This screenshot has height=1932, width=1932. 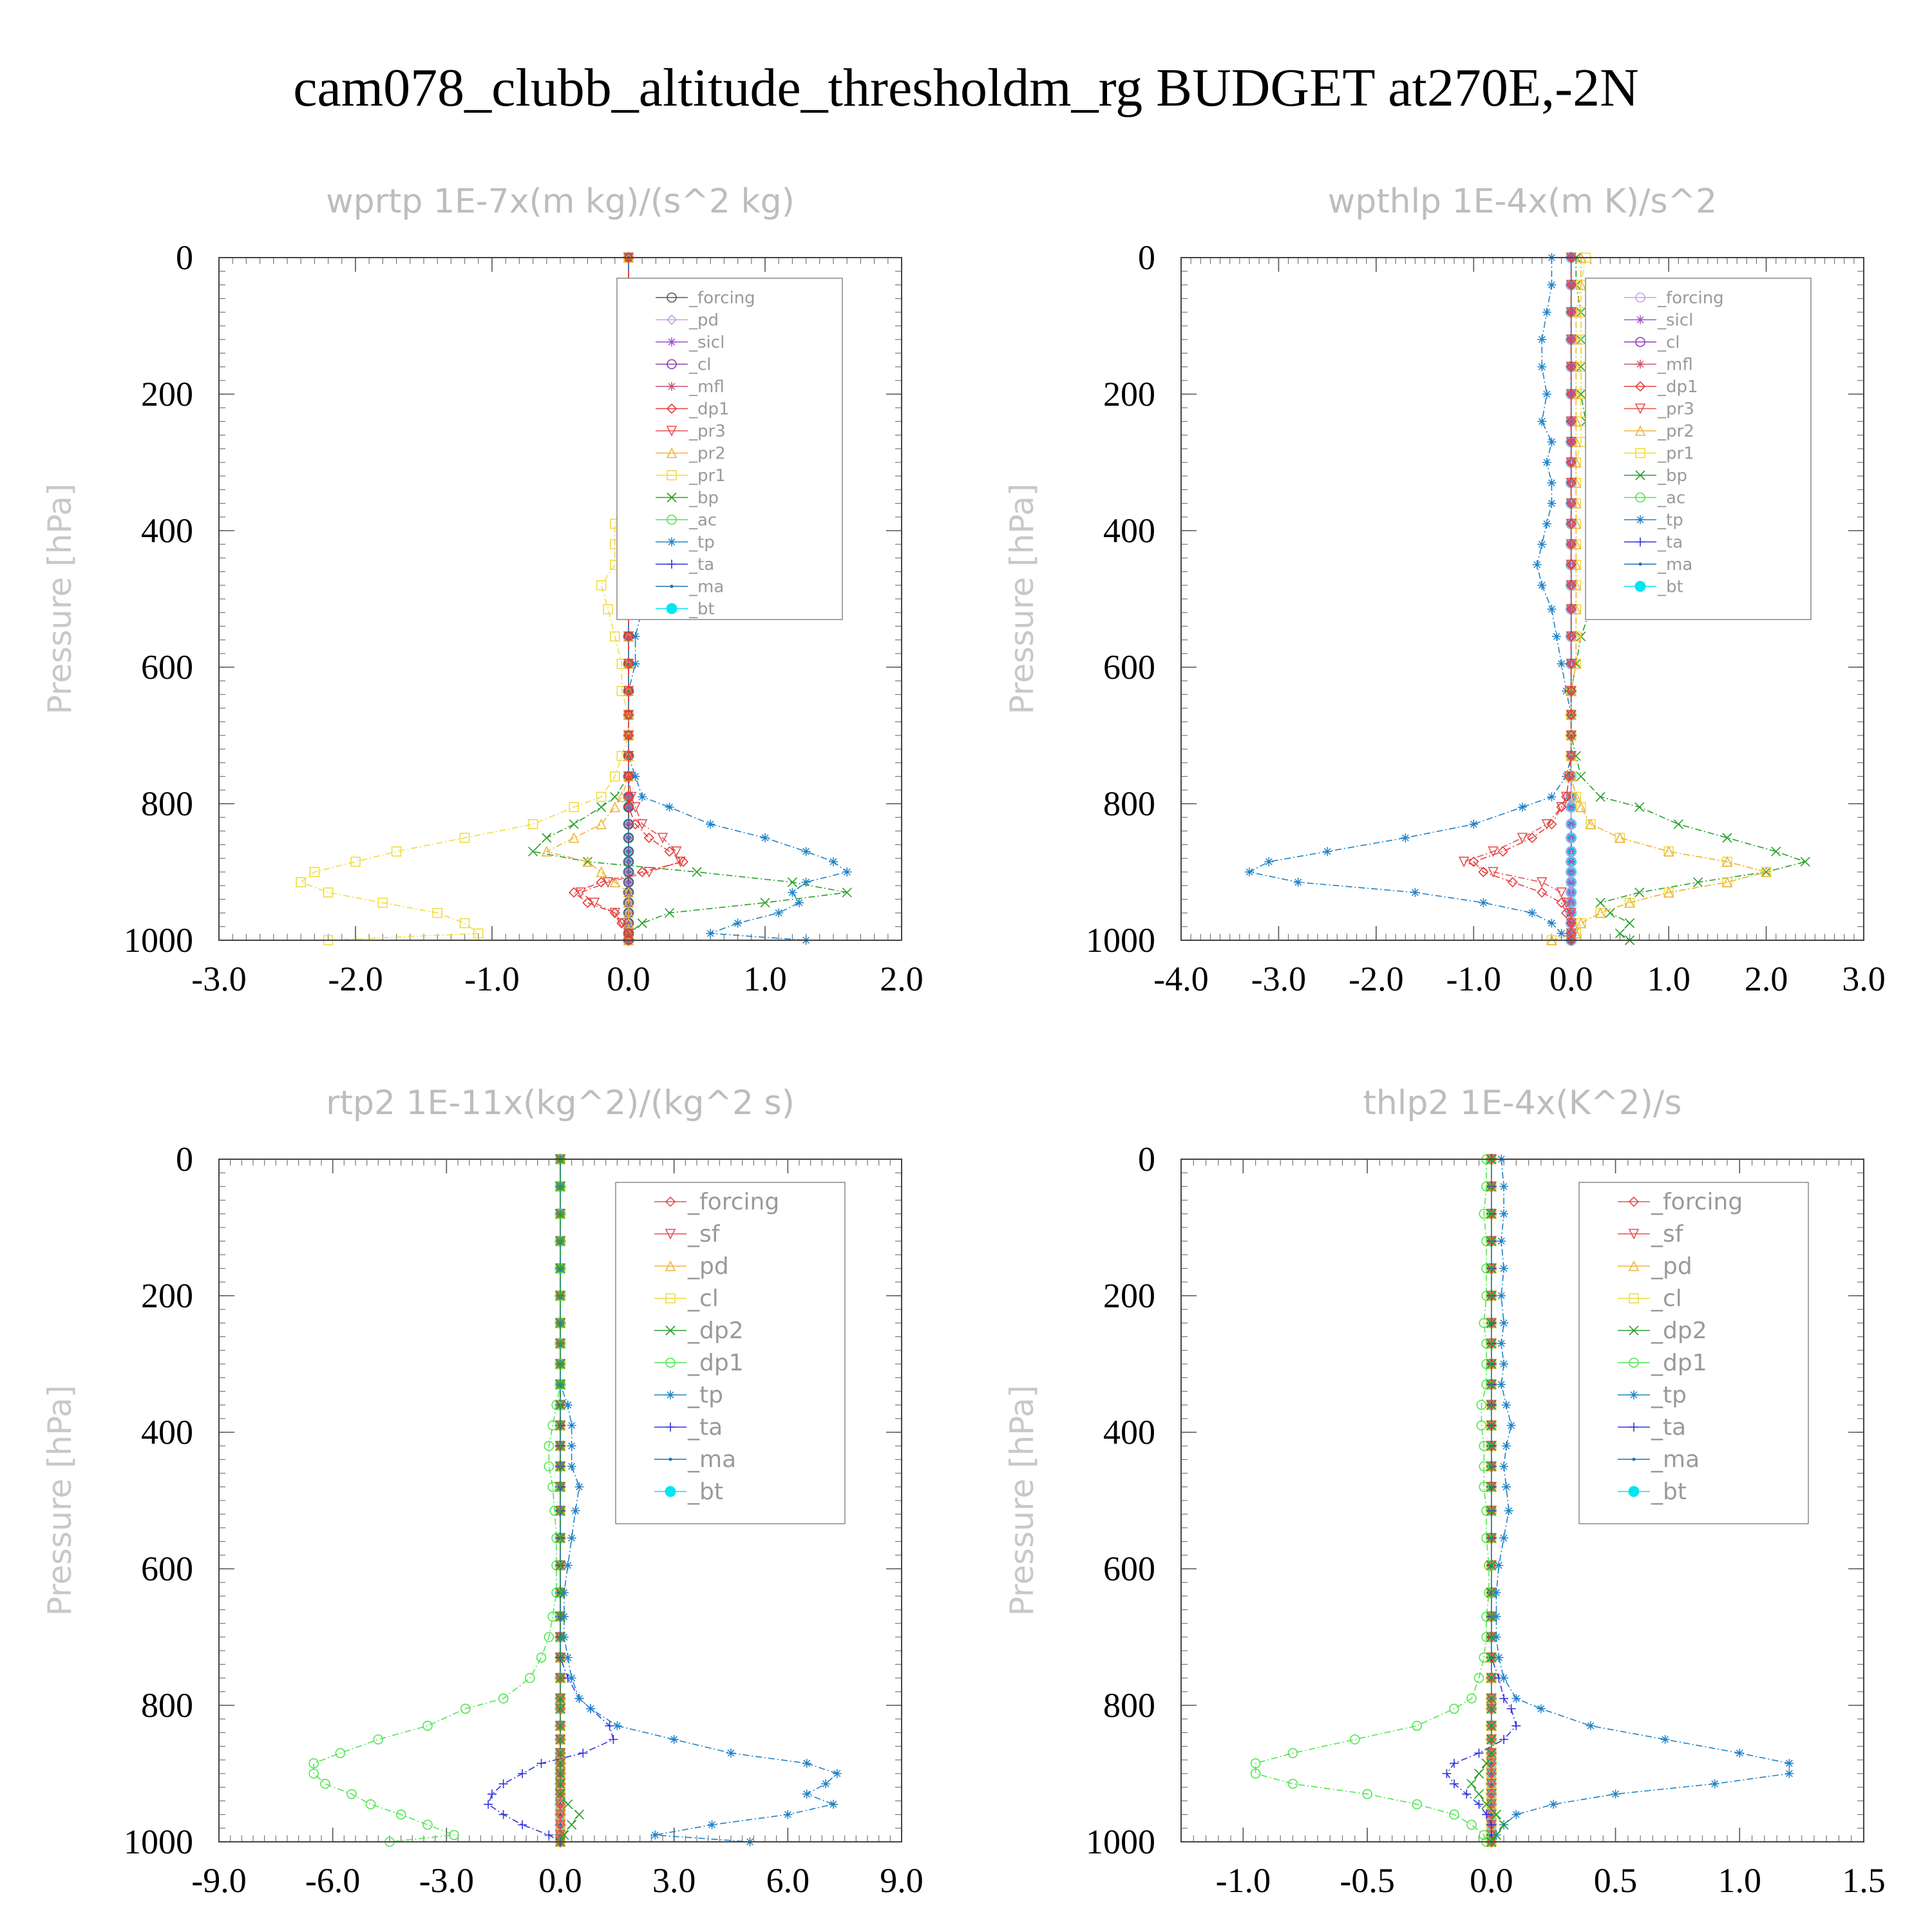 I want to click on legend-item: _forcing, so click(x=706, y=298).